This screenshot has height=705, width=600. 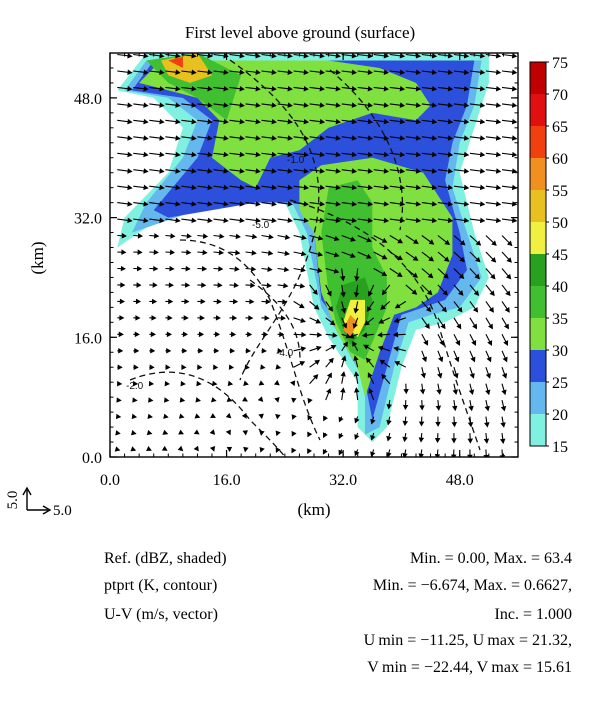 What do you see at coordinates (135, 386) in the screenshot?
I see `contour-label: -2.0` at bounding box center [135, 386].